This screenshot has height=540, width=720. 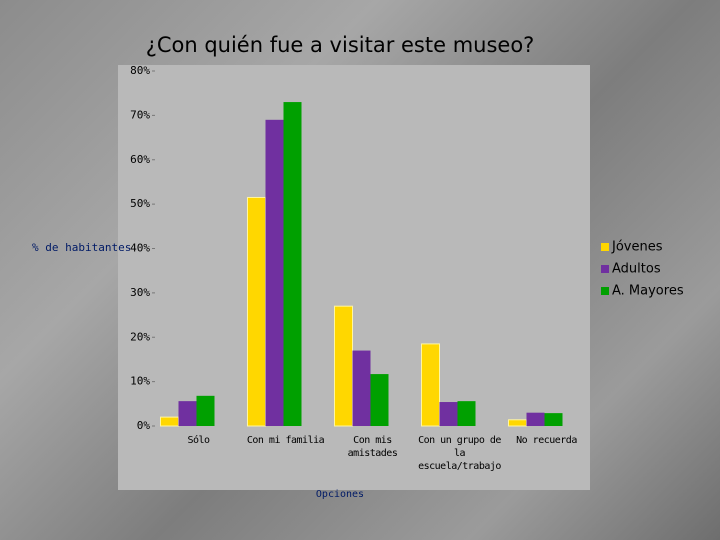 What do you see at coordinates (140, 203) in the screenshot?
I see `y-tick-label: 50%` at bounding box center [140, 203].